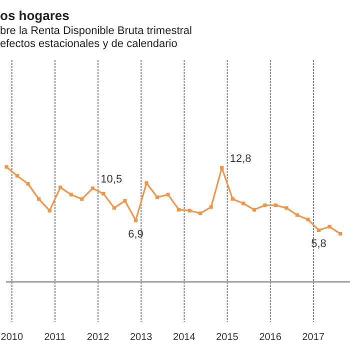 This screenshot has height=350, width=350. Describe the element at coordinates (12, 337) in the screenshot. I see `x-tick-label: 2010` at that location.